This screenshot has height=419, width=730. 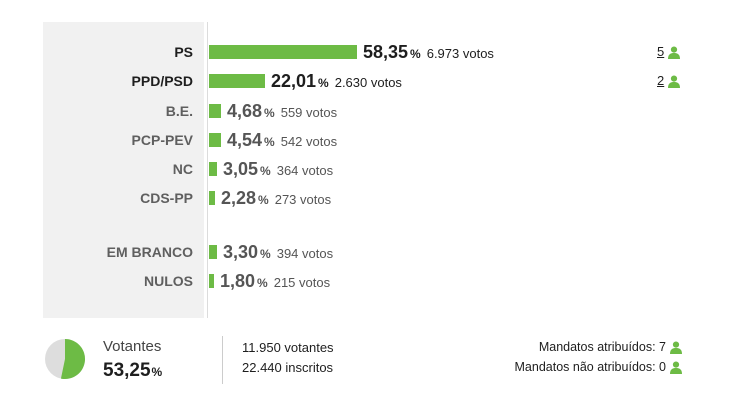 What do you see at coordinates (222, 360) in the screenshot?
I see `summary-divider` at bounding box center [222, 360].